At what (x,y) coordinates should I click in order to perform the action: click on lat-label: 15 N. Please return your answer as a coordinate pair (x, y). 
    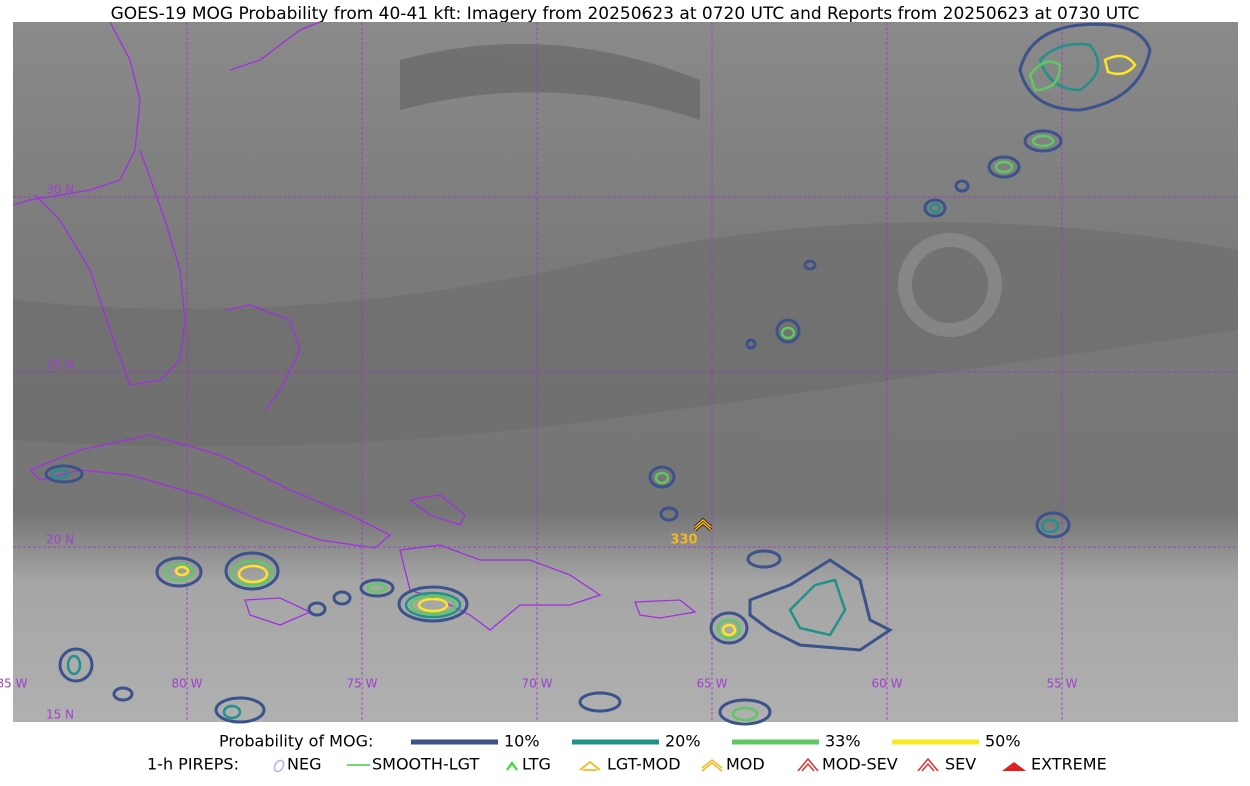
    Looking at the image, I should click on (60, 715).